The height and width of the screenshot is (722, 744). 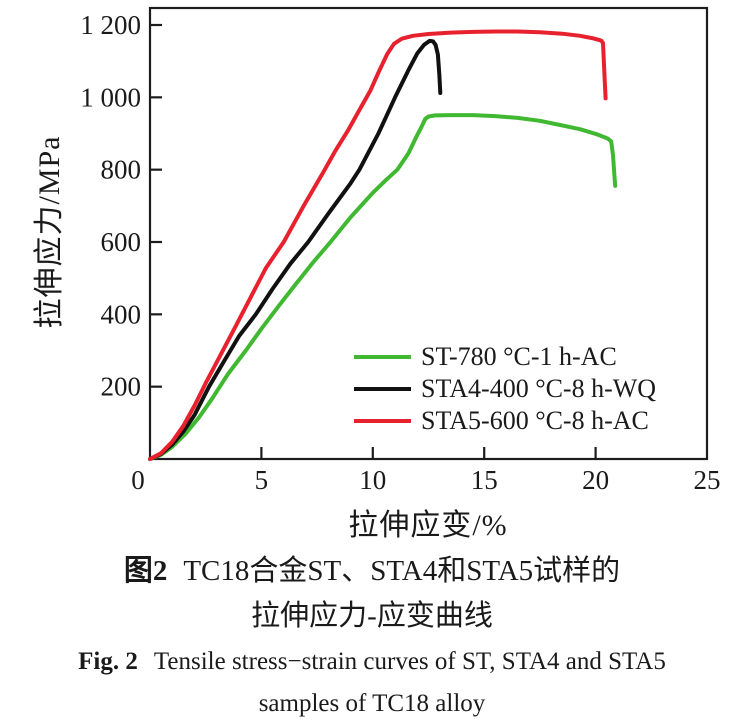 What do you see at coordinates (372, 480) in the screenshot?
I see `x-tick-label: 10` at bounding box center [372, 480].